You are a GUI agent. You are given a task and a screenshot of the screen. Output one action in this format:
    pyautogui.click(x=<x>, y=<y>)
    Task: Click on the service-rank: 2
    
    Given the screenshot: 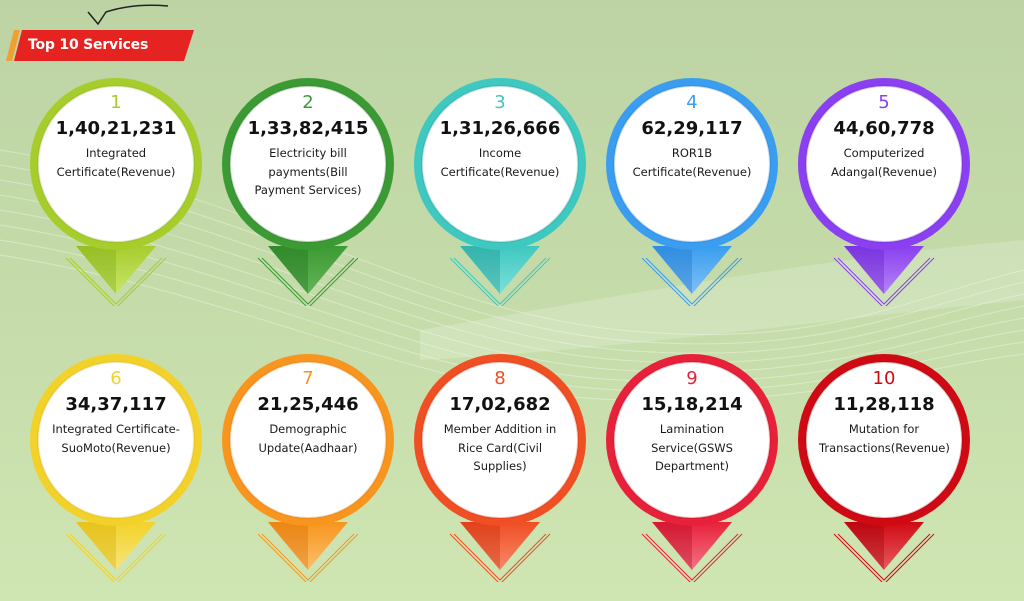 What is the action you would take?
    pyautogui.click(x=308, y=102)
    